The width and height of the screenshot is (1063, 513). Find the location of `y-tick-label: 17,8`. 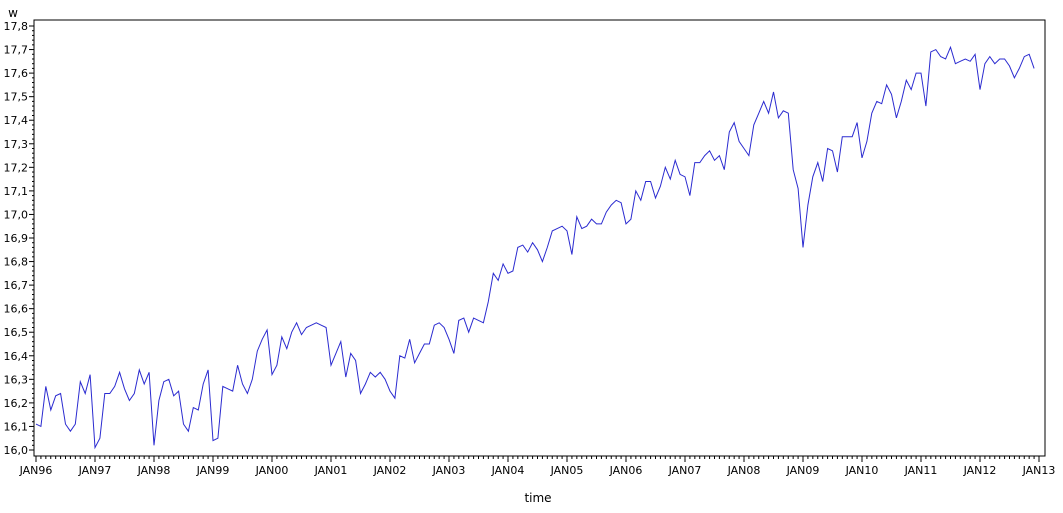

y-tick-label: 17,8 is located at coordinates (16, 26).